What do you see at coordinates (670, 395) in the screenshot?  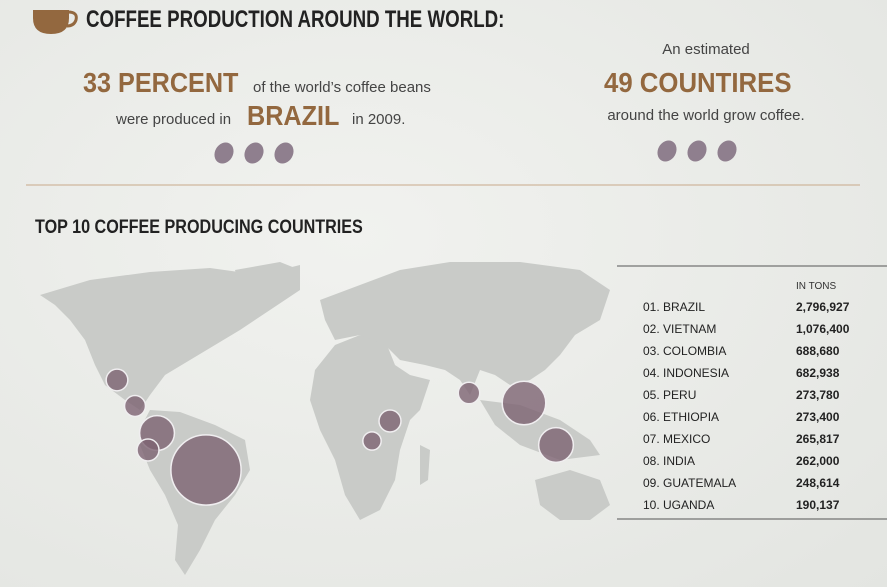 I see `country-name: 05. PERU` at bounding box center [670, 395].